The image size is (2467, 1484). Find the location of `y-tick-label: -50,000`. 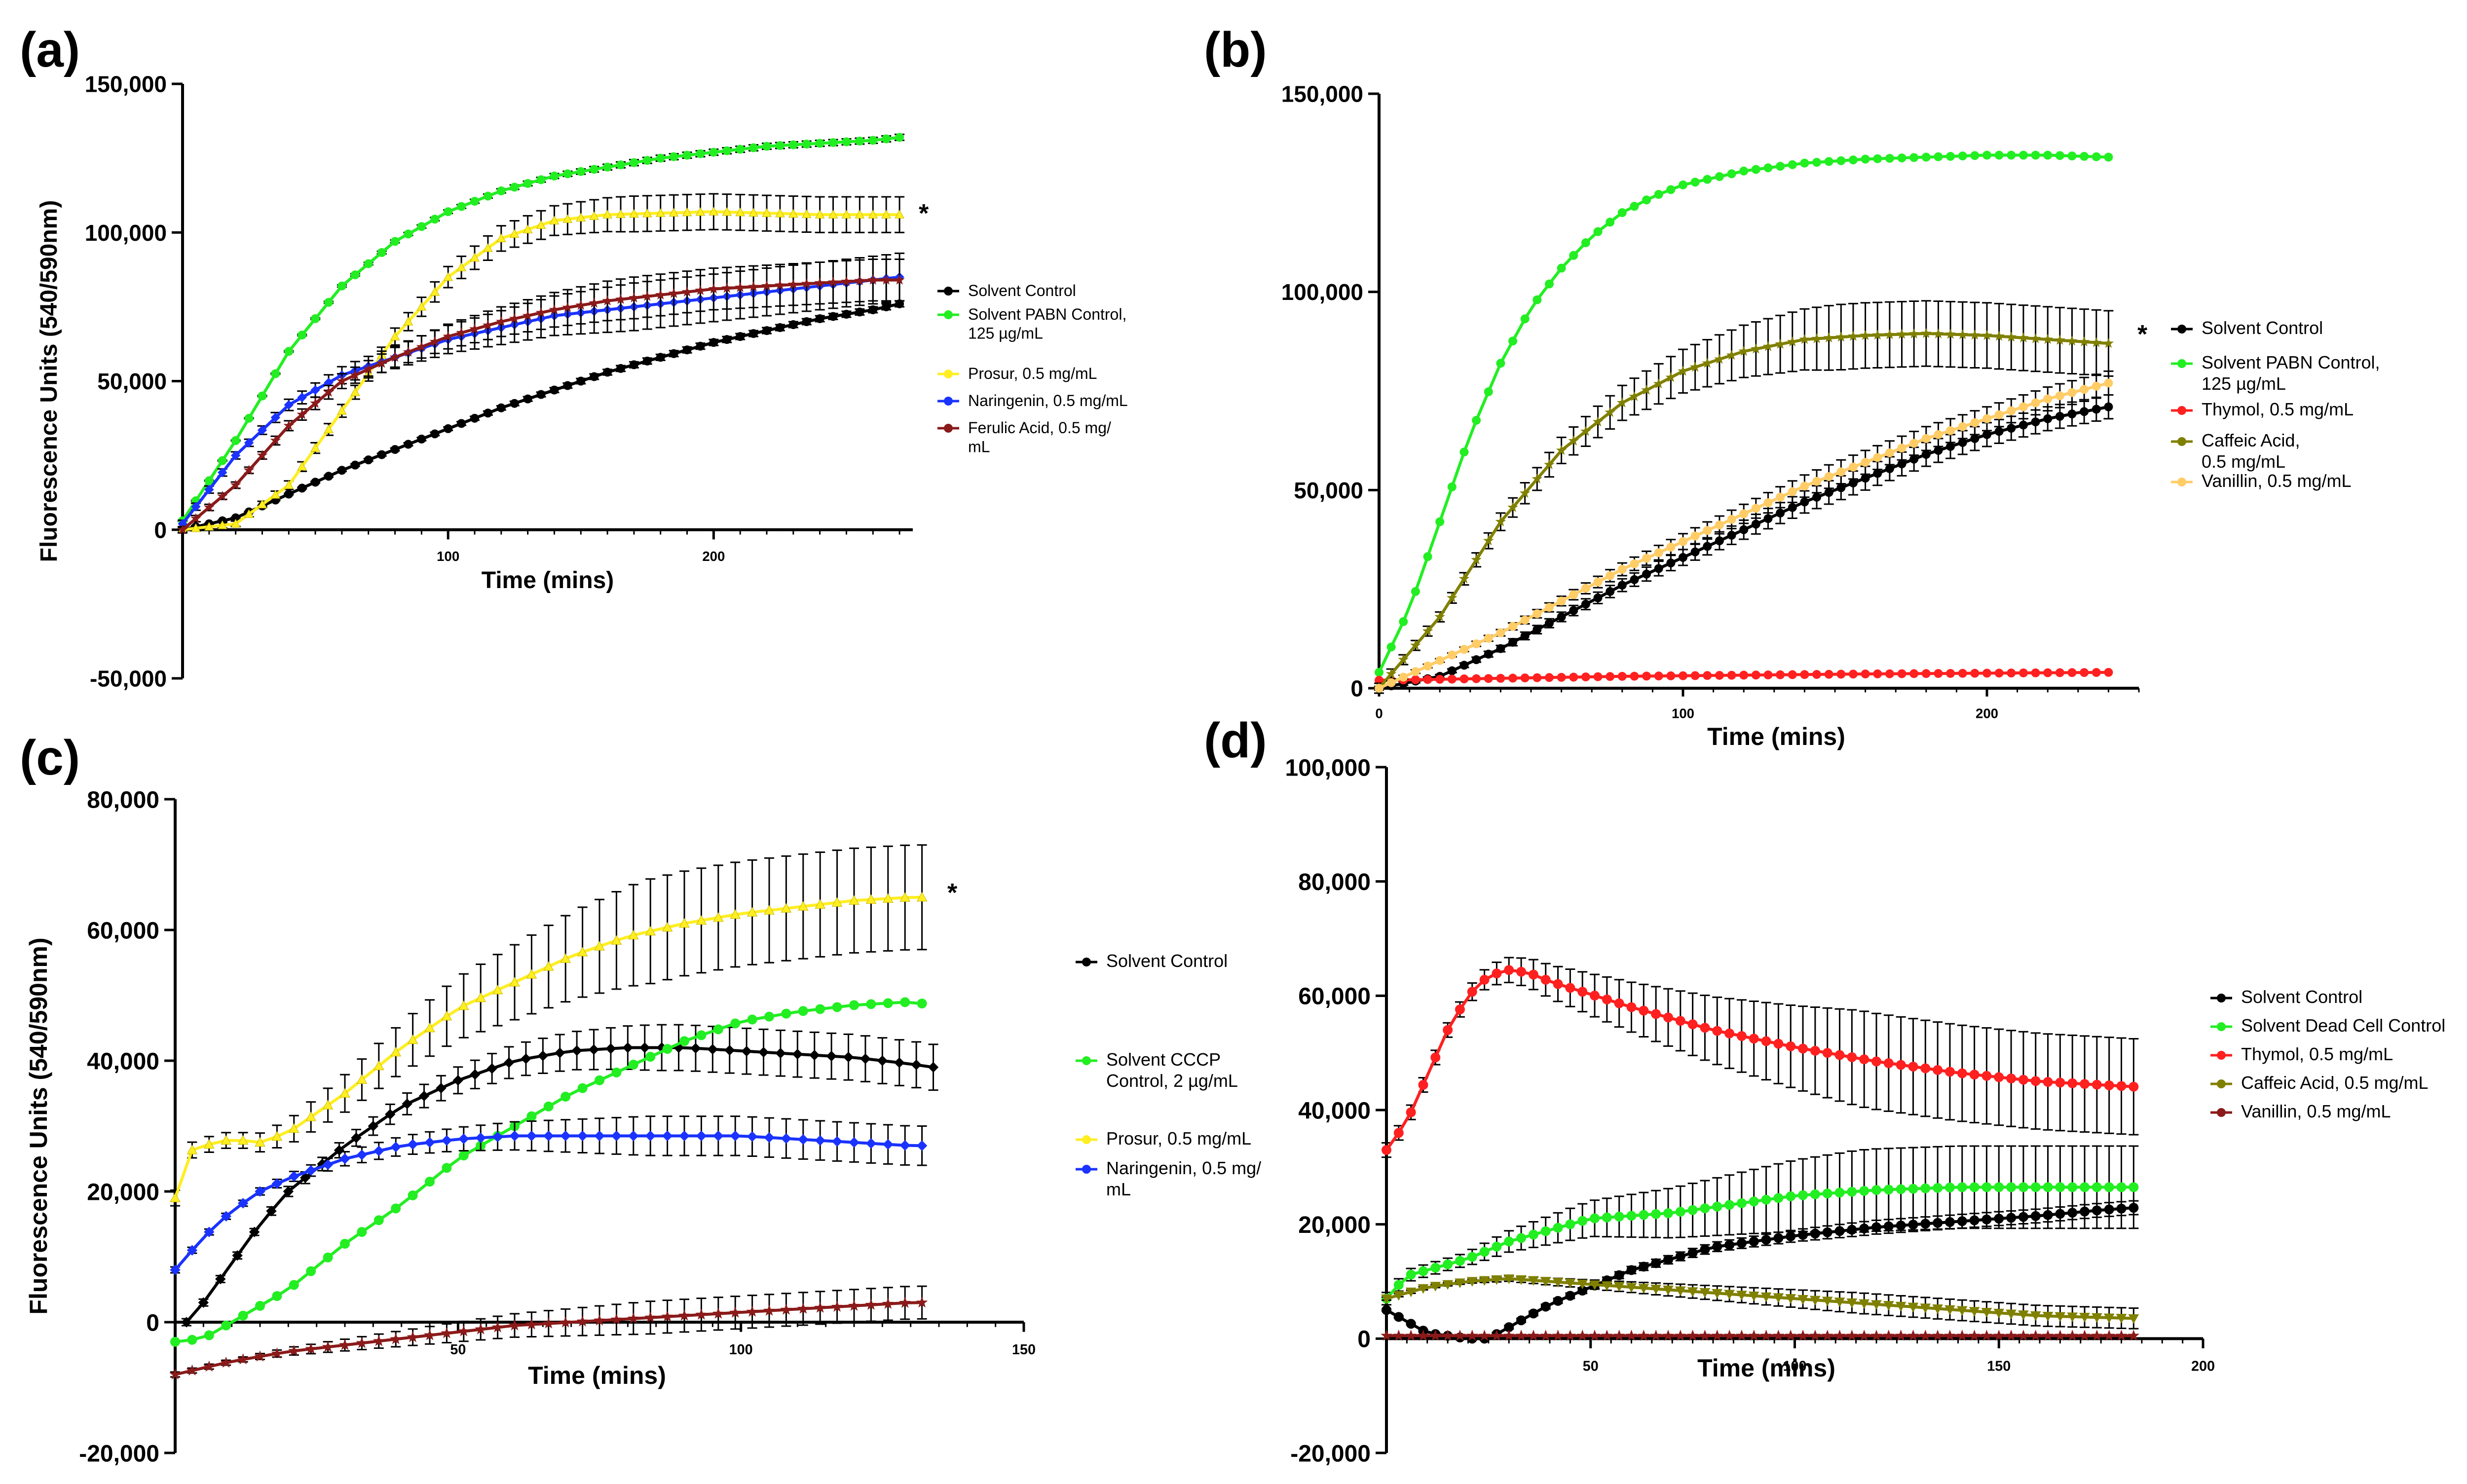

y-tick-label: -50,000 is located at coordinates (128, 679).